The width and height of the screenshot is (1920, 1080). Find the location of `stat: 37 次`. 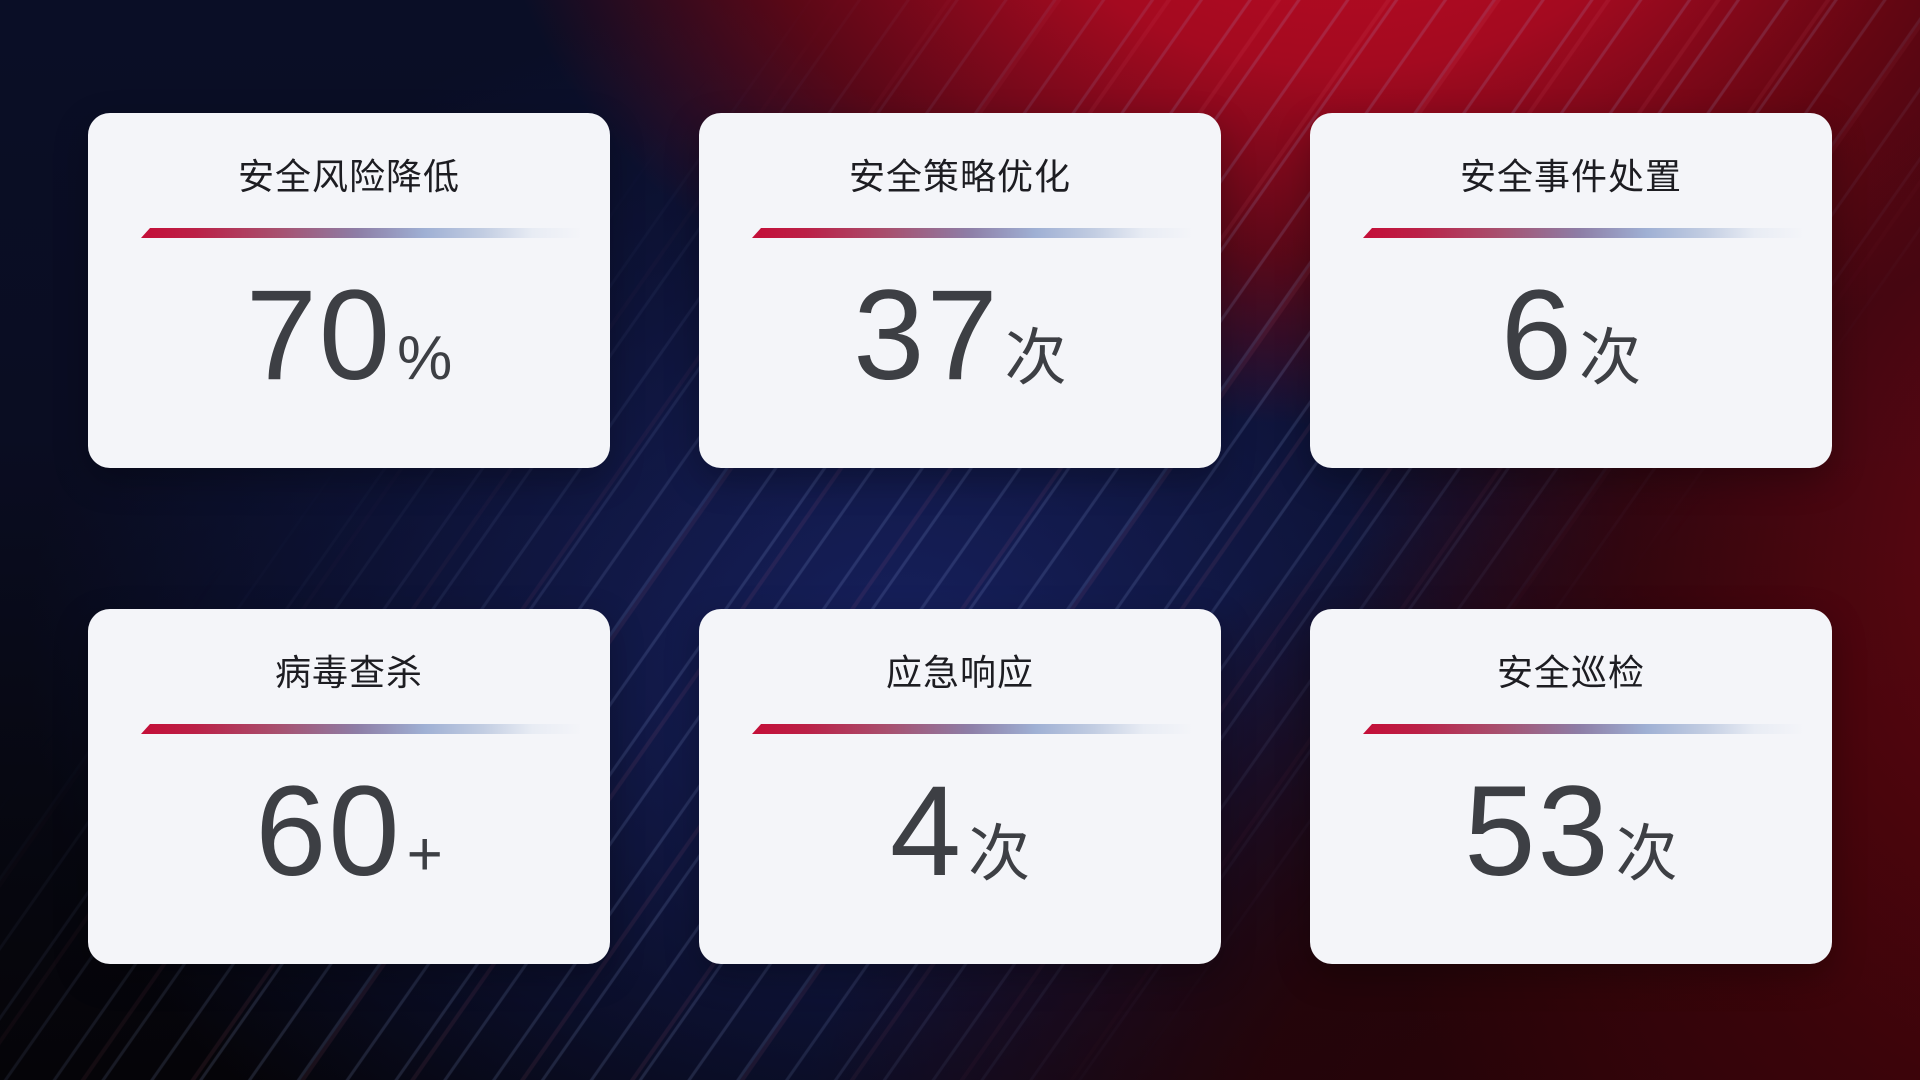

stat: 37 次 is located at coordinates (959, 336).